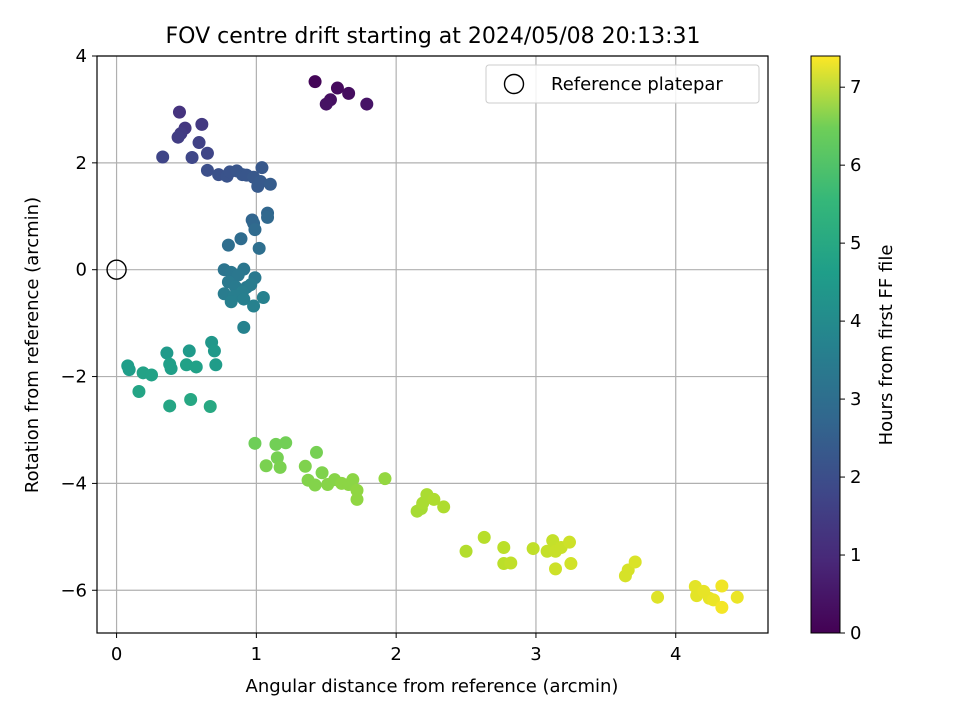 Image resolution: width=960 pixels, height=720 pixels. I want to click on x-tick-label-3: 3, so click(535, 654).